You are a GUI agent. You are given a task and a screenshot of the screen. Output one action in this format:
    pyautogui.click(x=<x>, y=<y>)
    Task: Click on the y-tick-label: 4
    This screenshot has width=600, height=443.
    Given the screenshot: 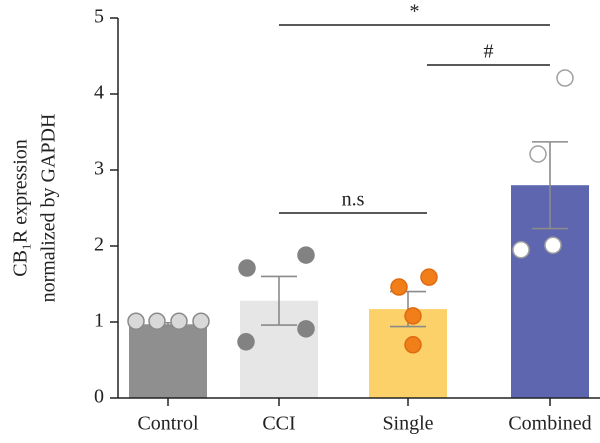 What is the action you would take?
    pyautogui.click(x=99, y=93)
    